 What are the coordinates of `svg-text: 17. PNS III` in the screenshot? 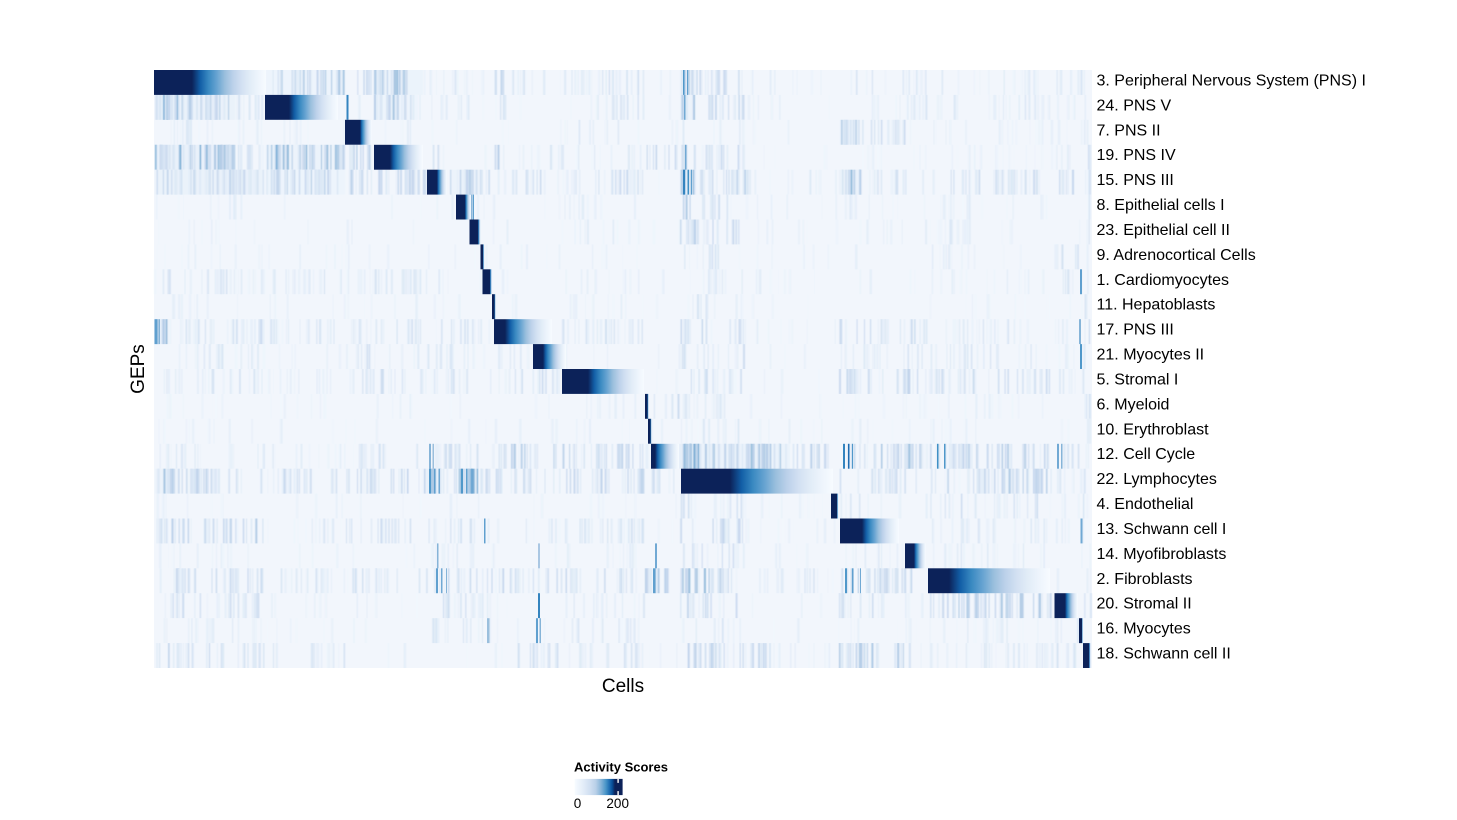 It's located at (1135, 330).